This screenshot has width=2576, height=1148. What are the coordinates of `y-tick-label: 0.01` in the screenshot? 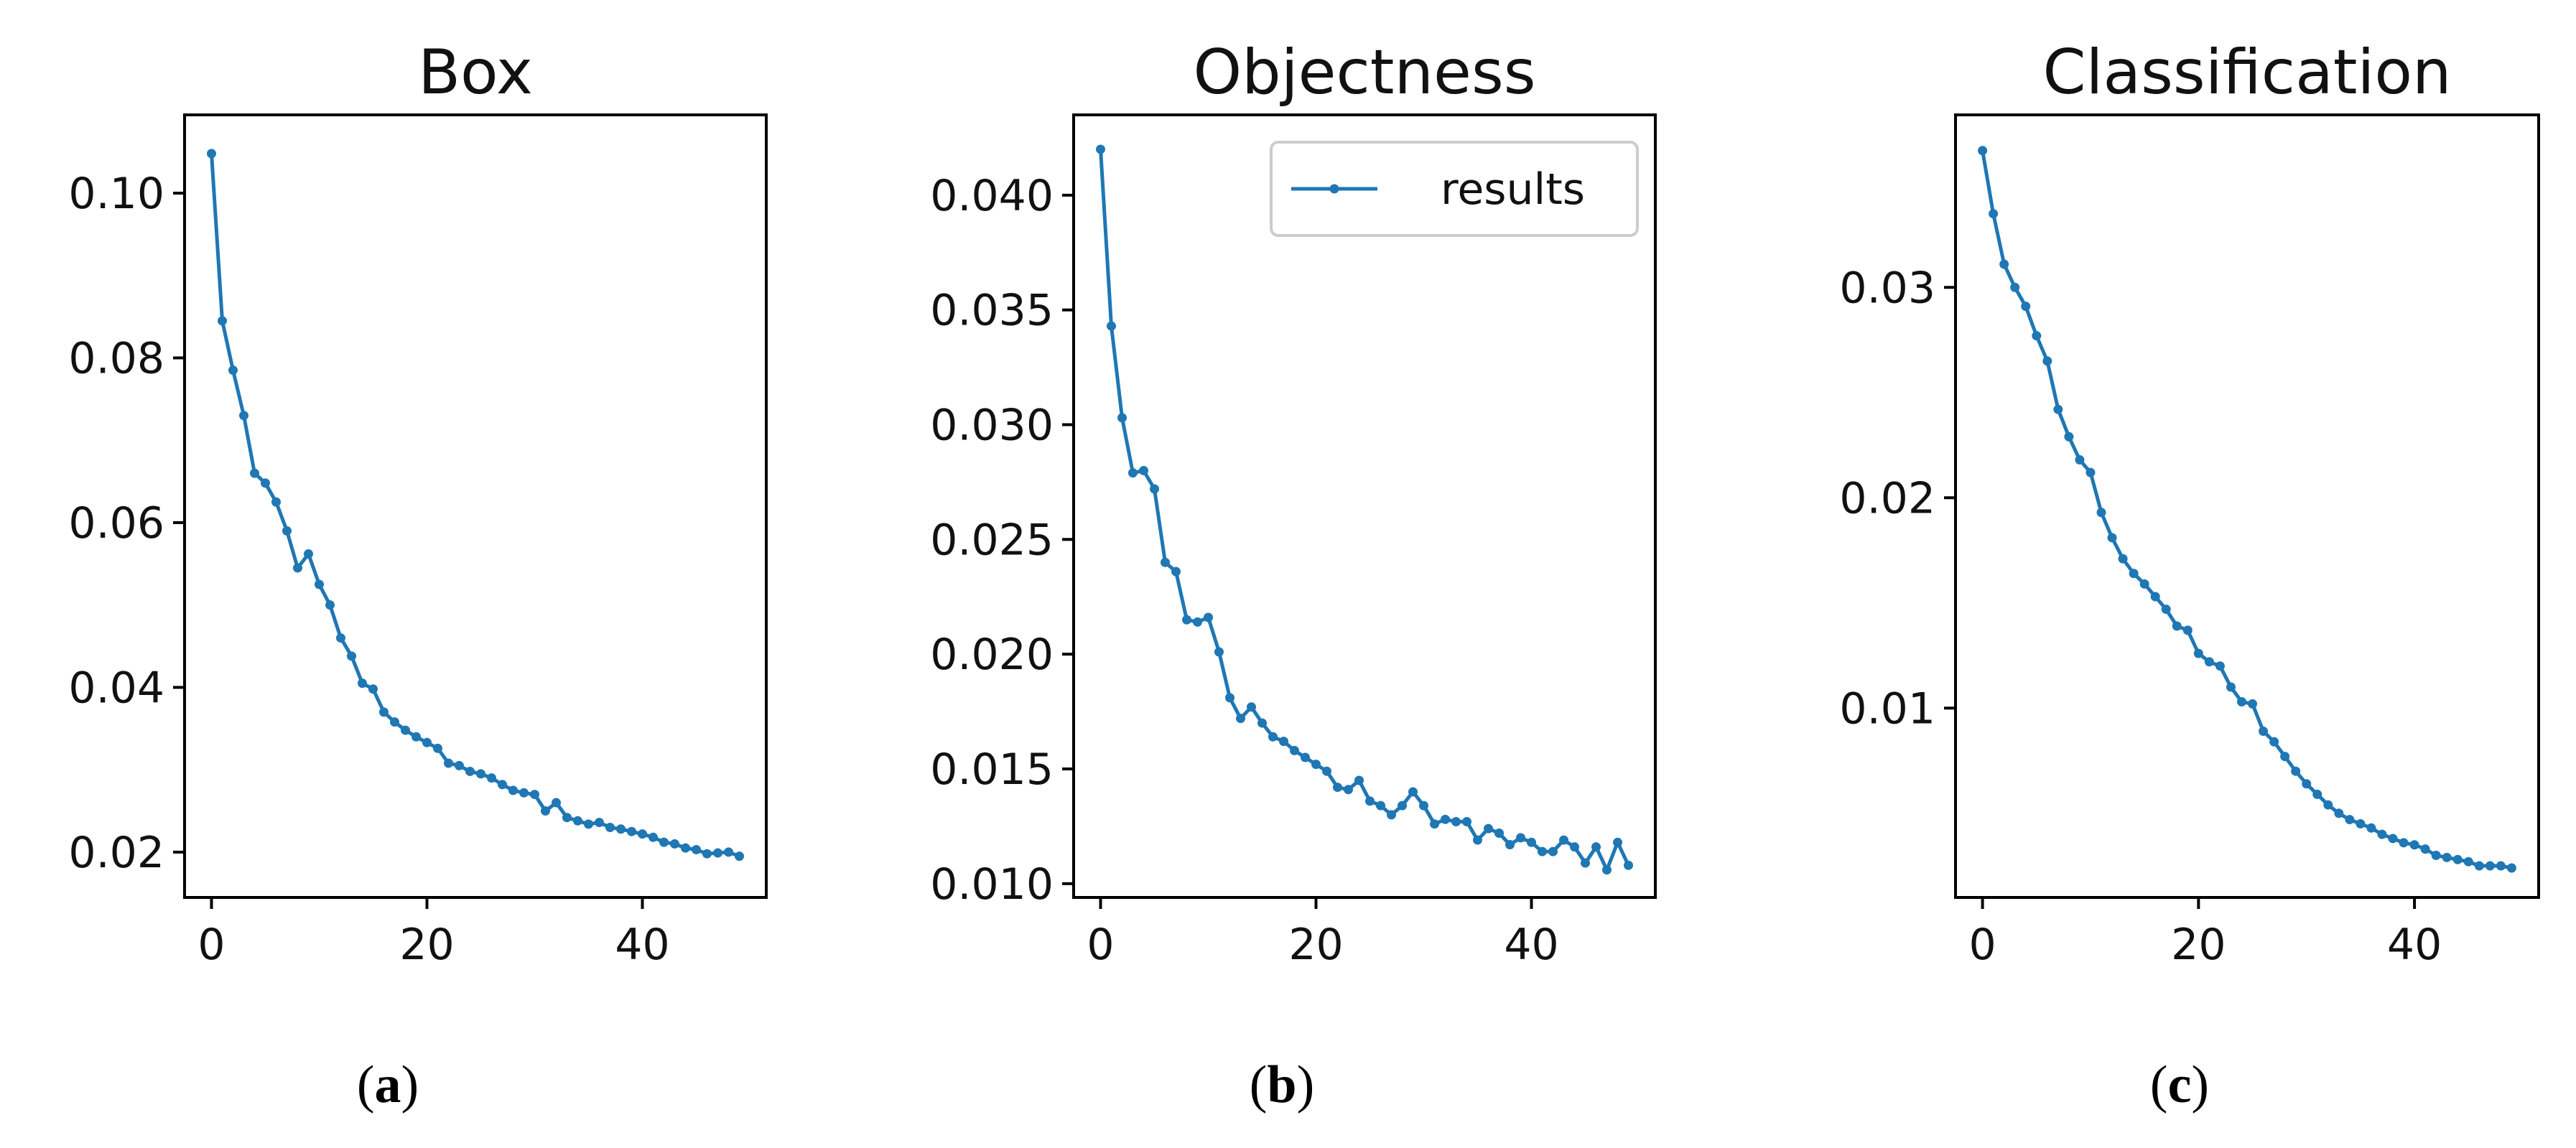 It's located at (1887, 708).